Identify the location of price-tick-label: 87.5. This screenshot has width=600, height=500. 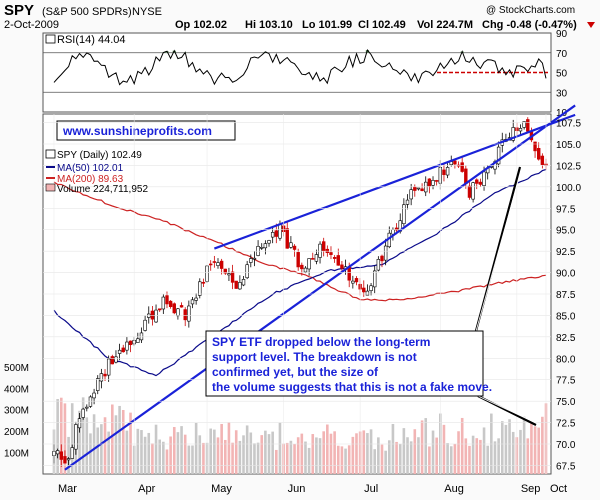
(566, 295).